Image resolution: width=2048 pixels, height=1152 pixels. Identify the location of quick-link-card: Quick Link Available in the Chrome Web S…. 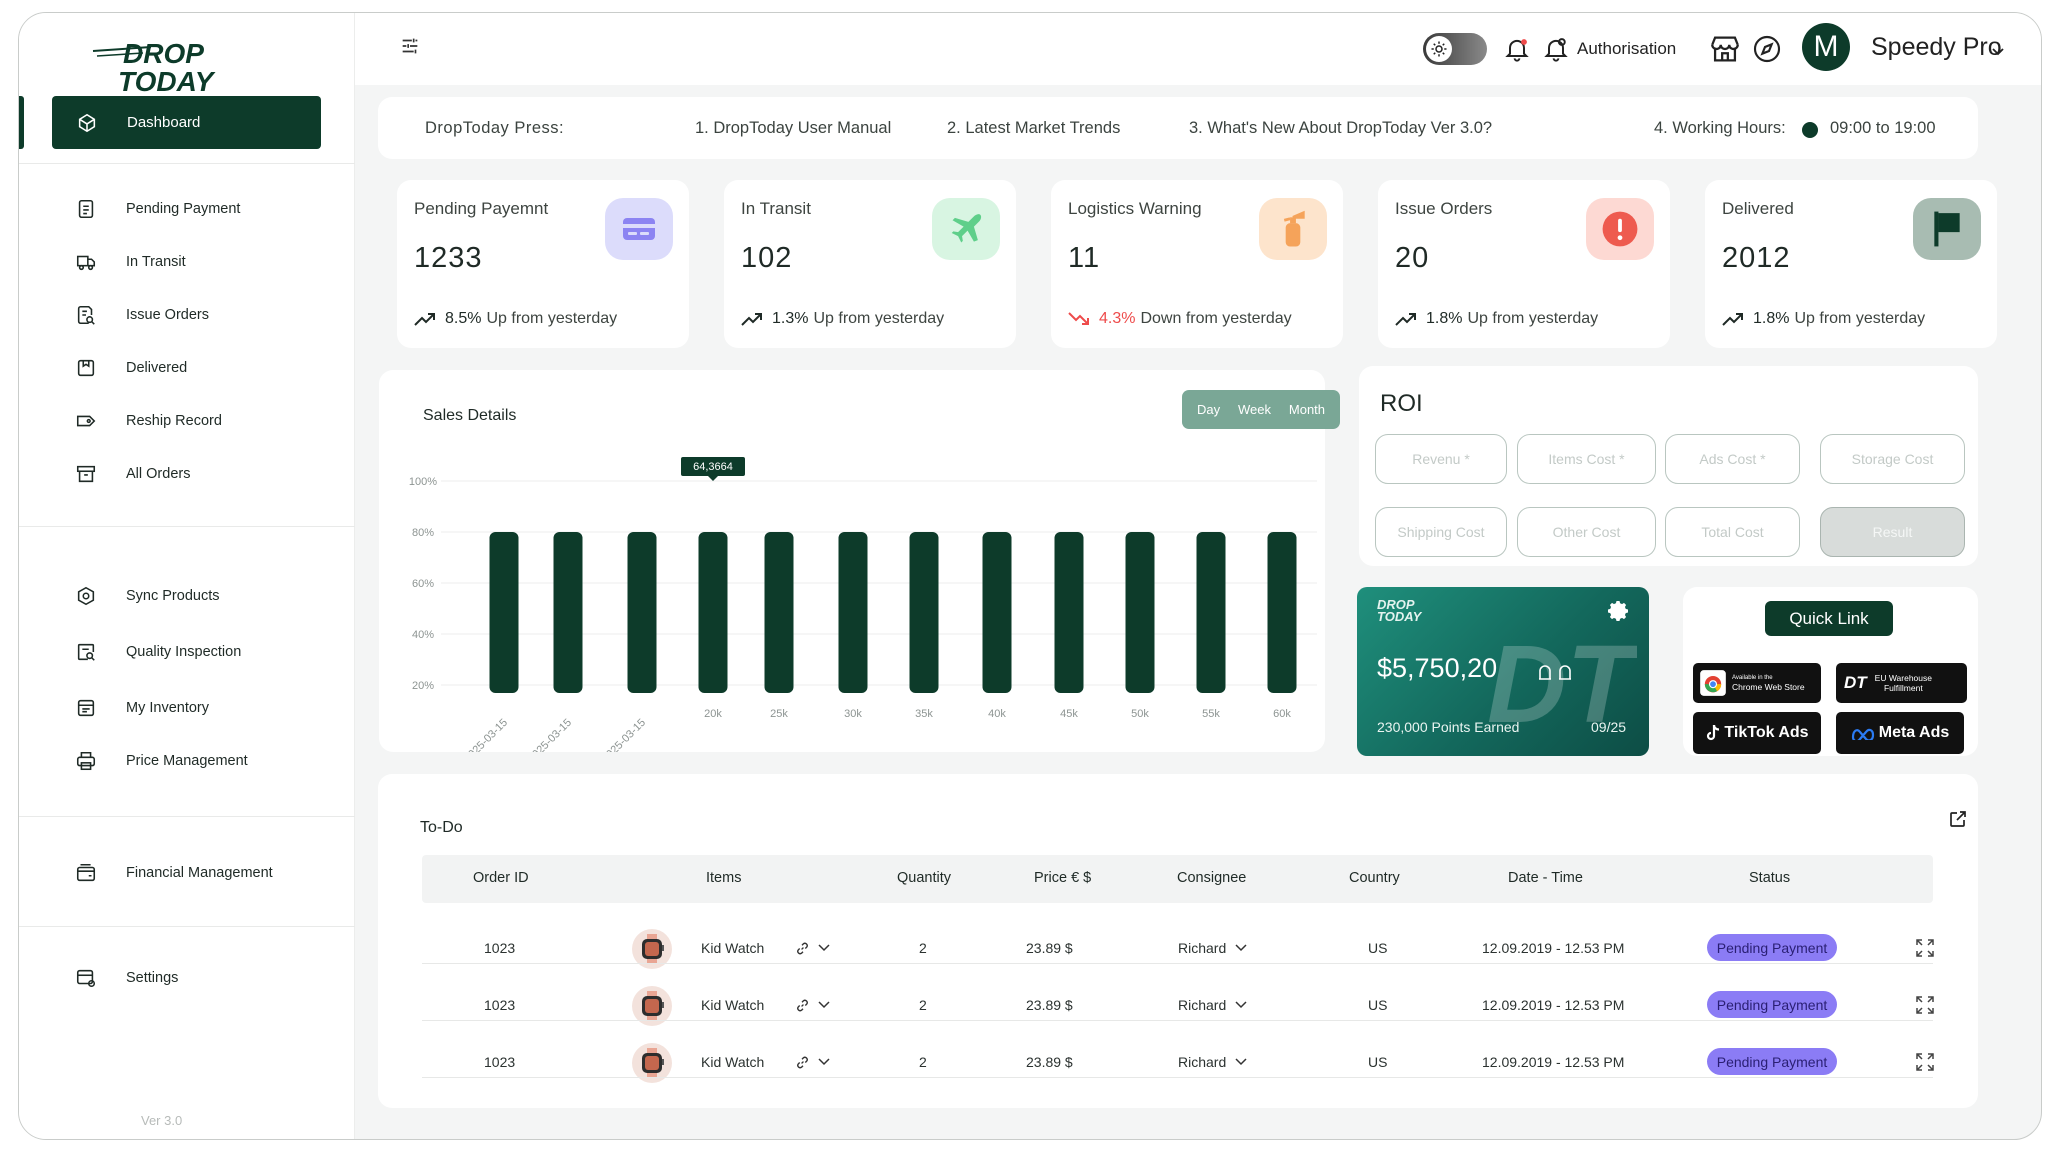
(1830, 671).